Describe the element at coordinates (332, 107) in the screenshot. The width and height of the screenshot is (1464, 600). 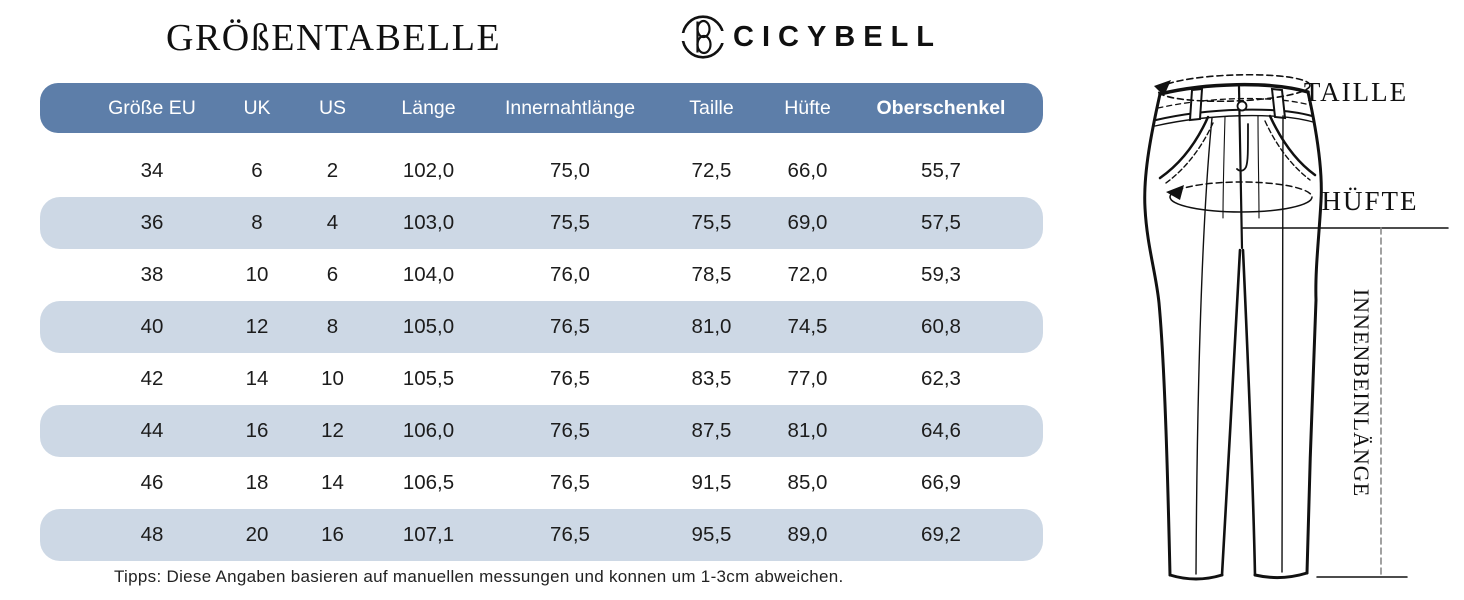
I see `column-header: US` at that location.